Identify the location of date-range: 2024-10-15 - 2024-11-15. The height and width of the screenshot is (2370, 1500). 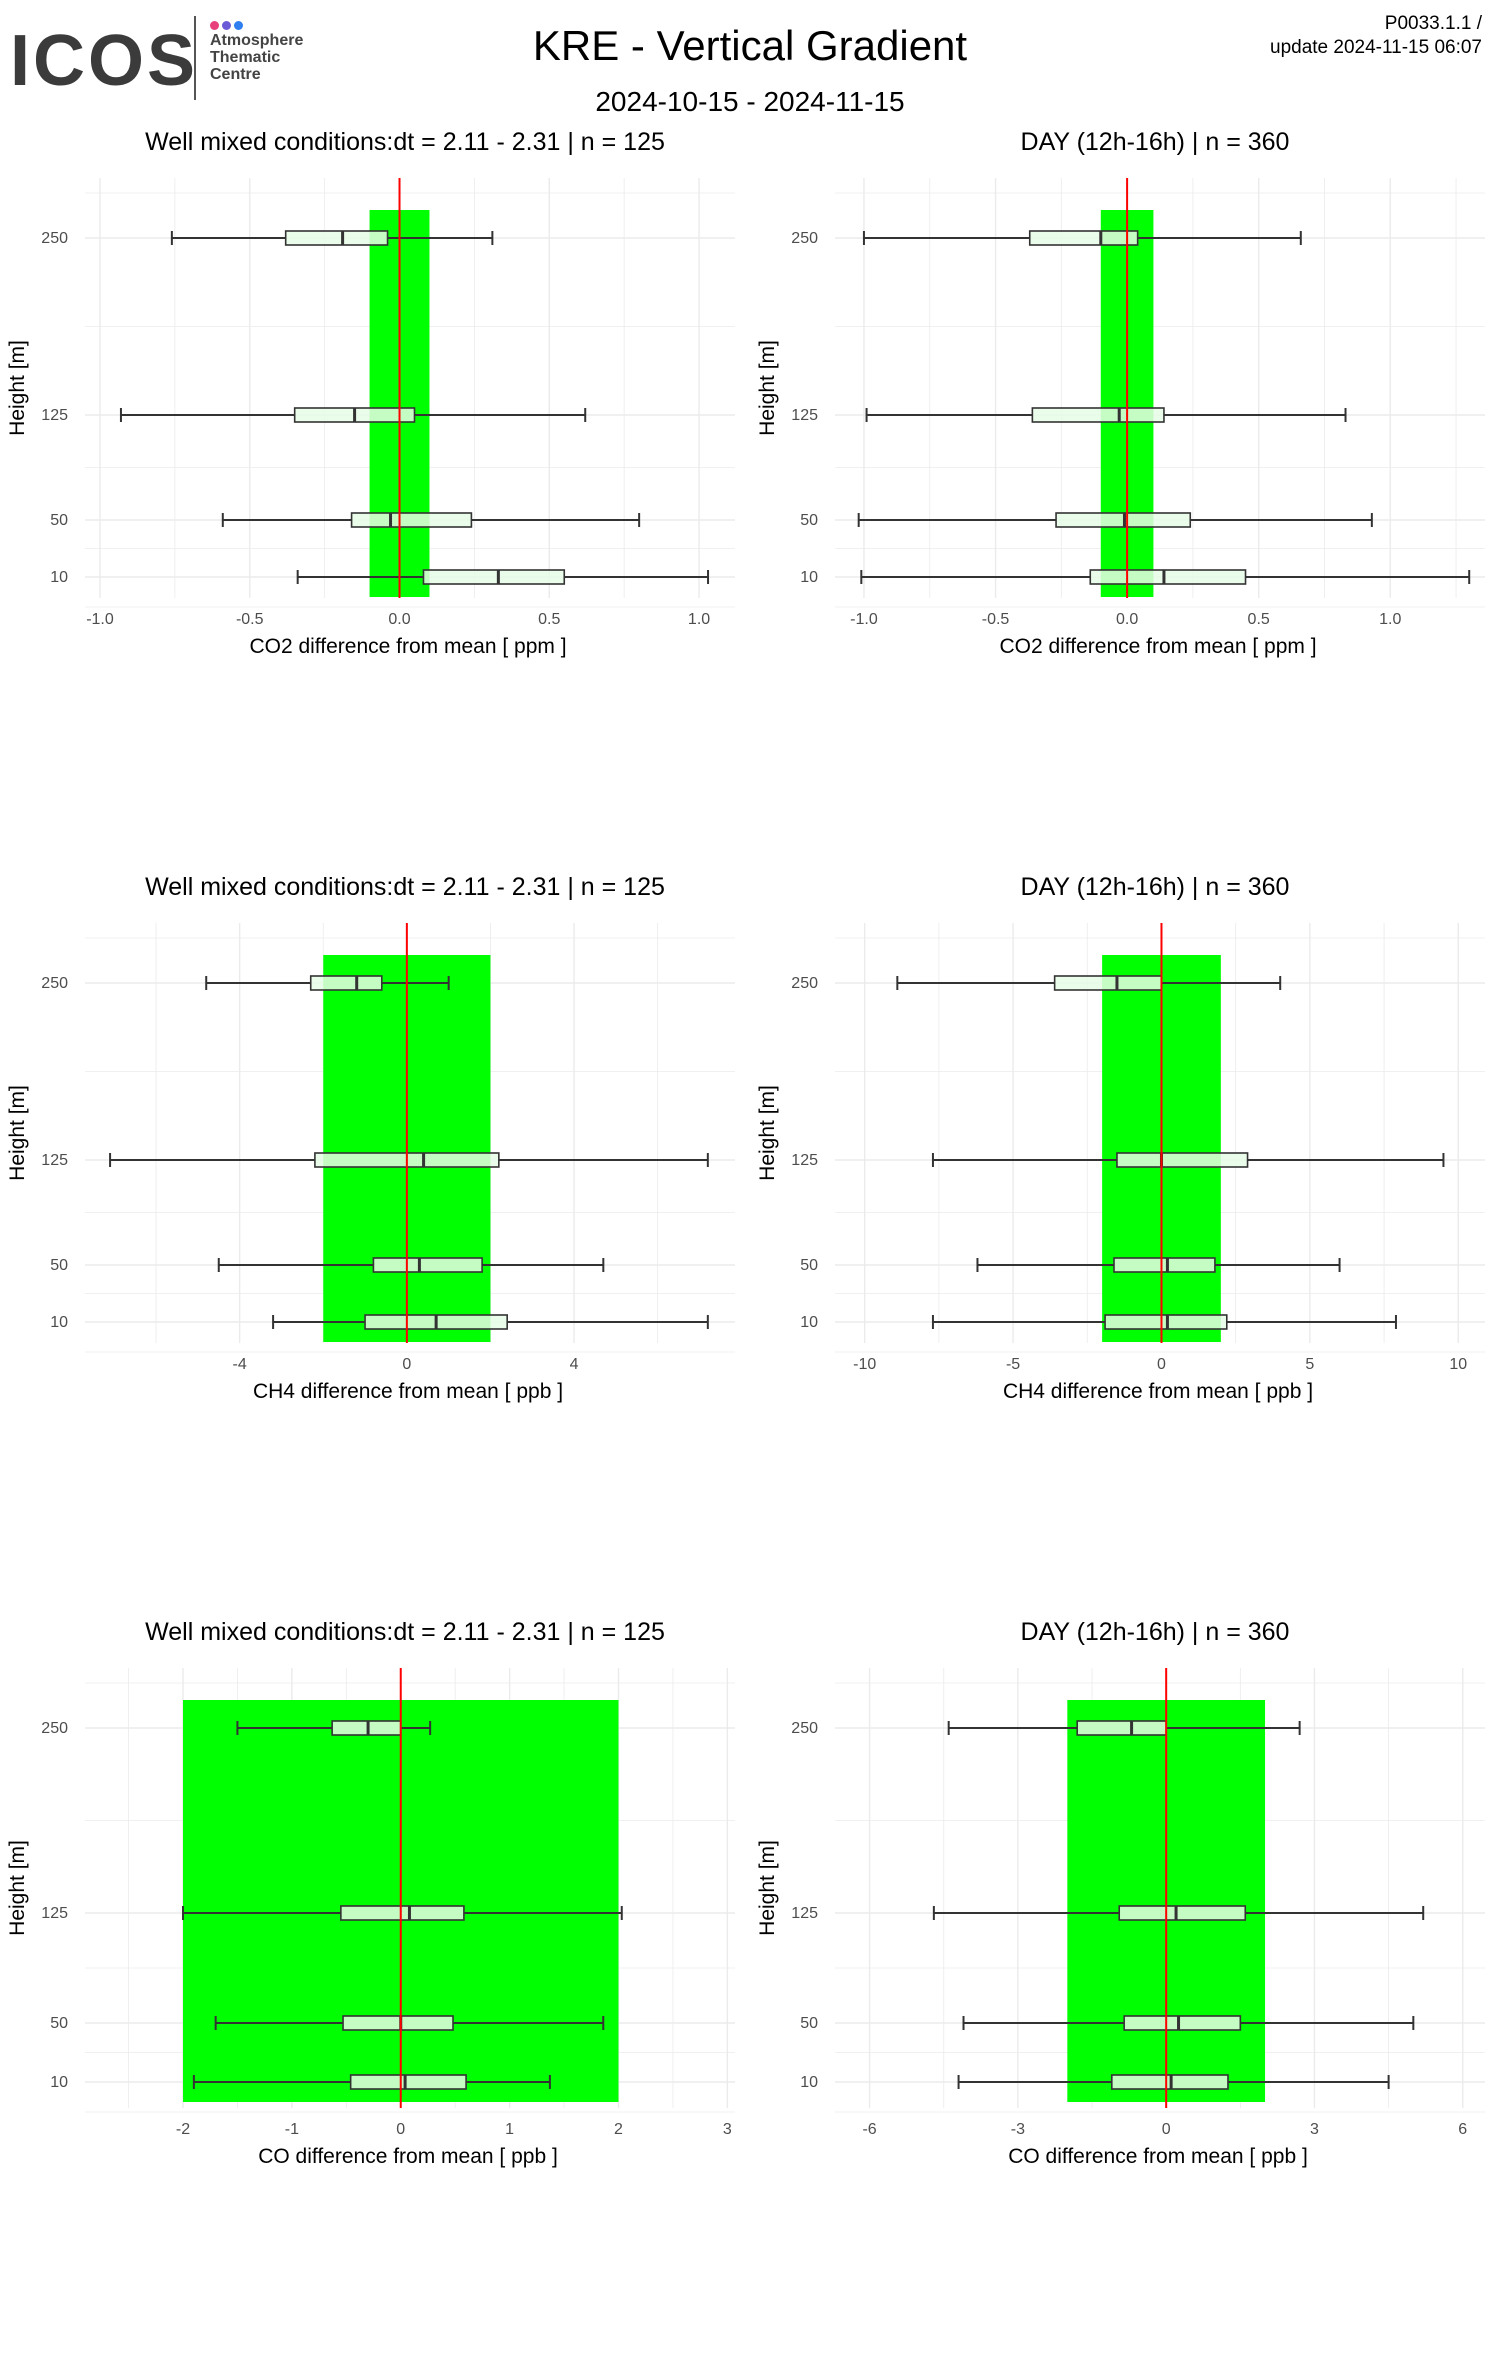
(750, 101).